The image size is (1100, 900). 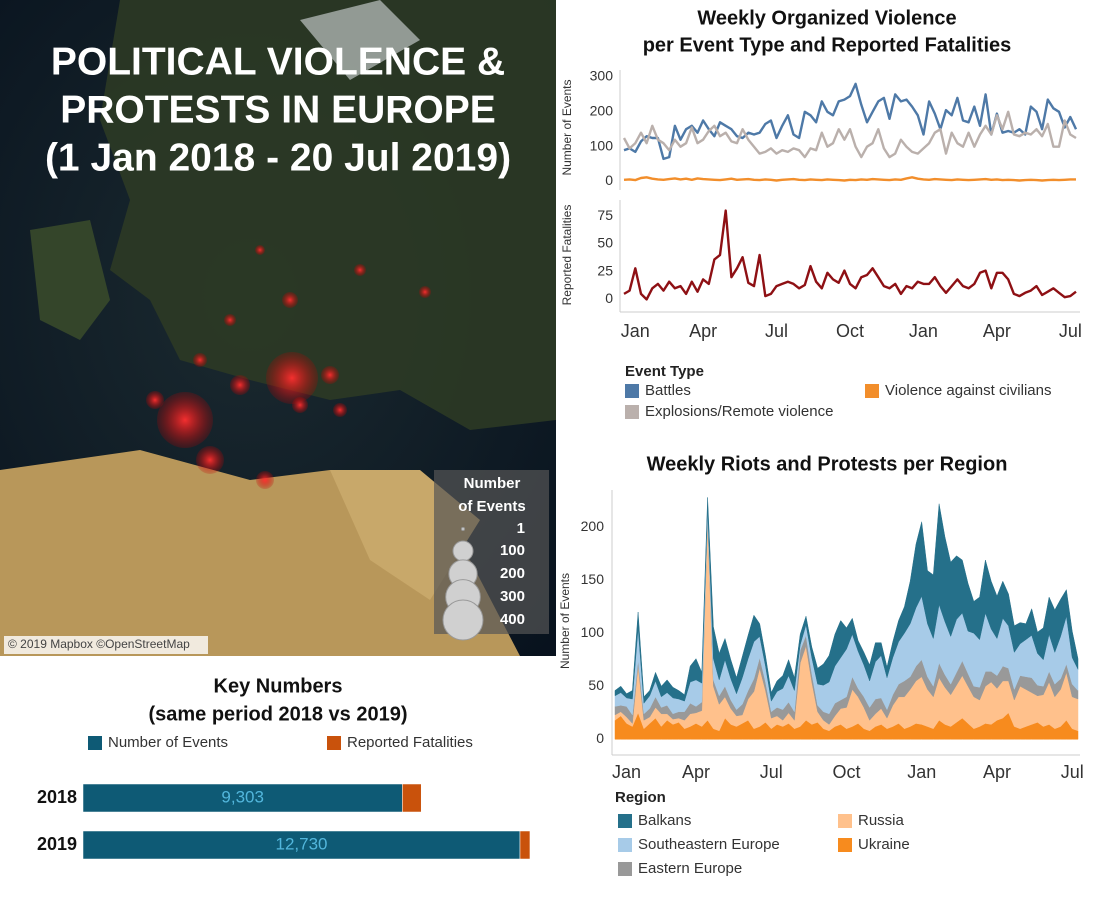 I want to click on legend-label: Battles, so click(x=668, y=390).